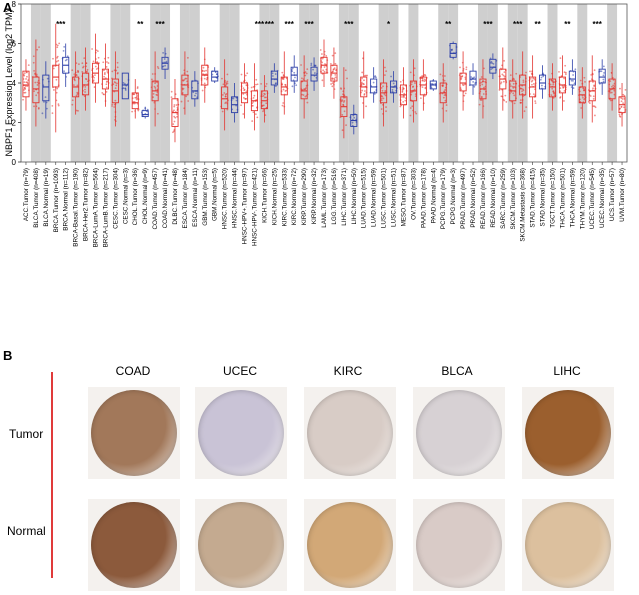 The width and height of the screenshot is (639, 595). Describe the element at coordinates (133, 371) in the screenshot. I see `column-title-coad: COAD` at that location.